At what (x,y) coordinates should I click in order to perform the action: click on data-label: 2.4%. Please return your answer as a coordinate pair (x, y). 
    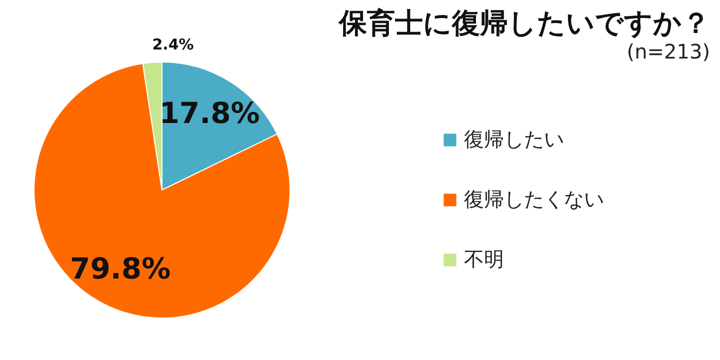
    Looking at the image, I should click on (173, 44).